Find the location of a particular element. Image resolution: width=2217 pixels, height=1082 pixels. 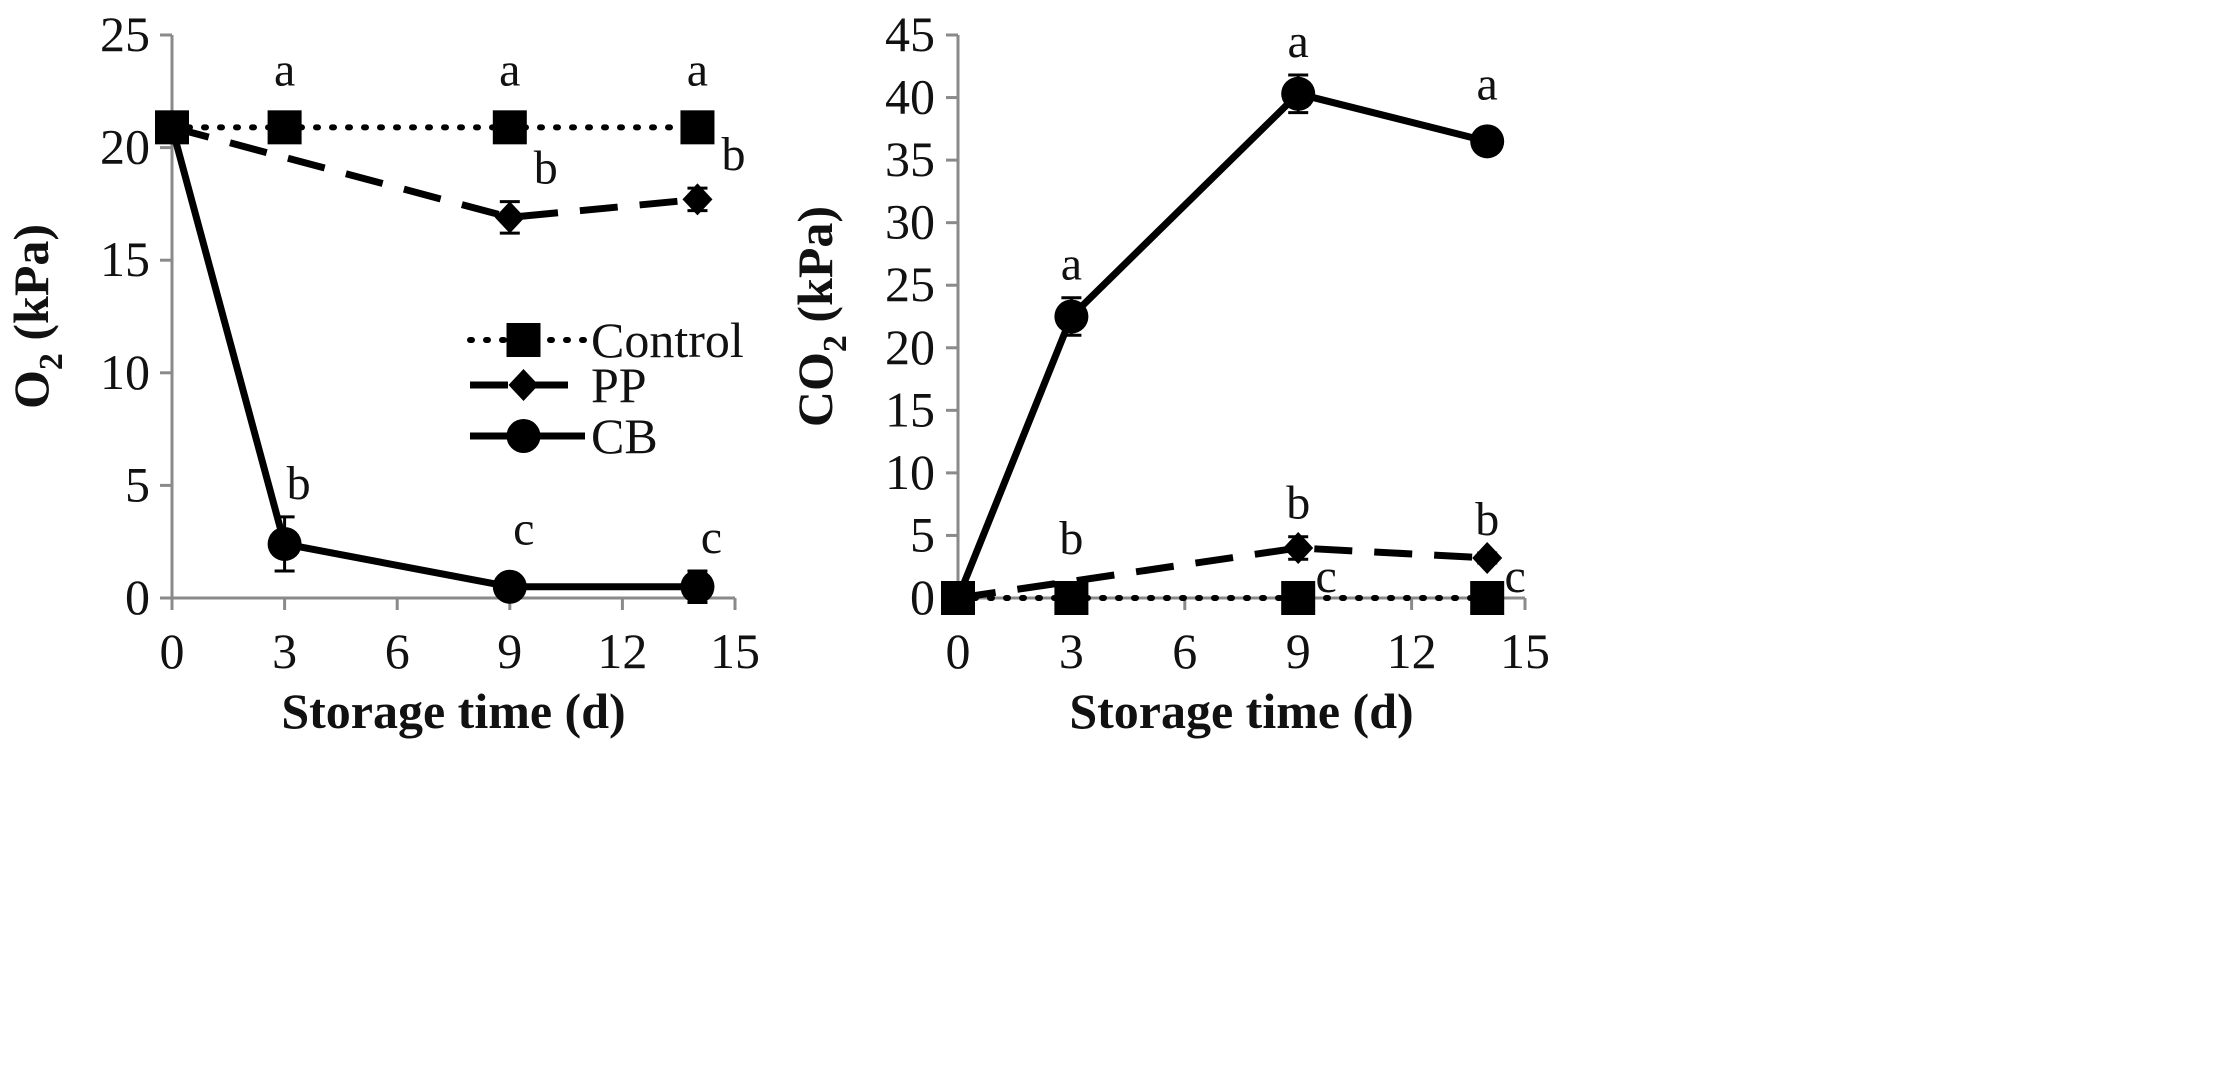

y-tick-label: 35 is located at coordinates (910, 159).